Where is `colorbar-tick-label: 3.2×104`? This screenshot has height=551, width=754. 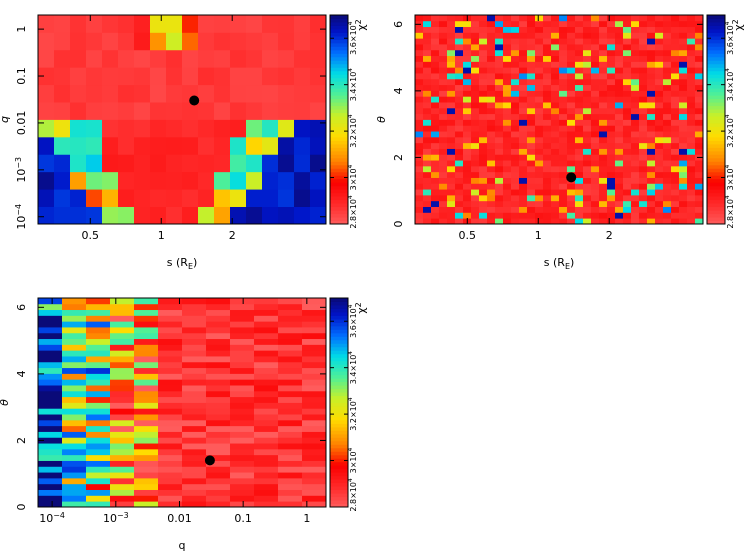
colorbar-tick-label: 3.2×104 is located at coordinates (353, 414).